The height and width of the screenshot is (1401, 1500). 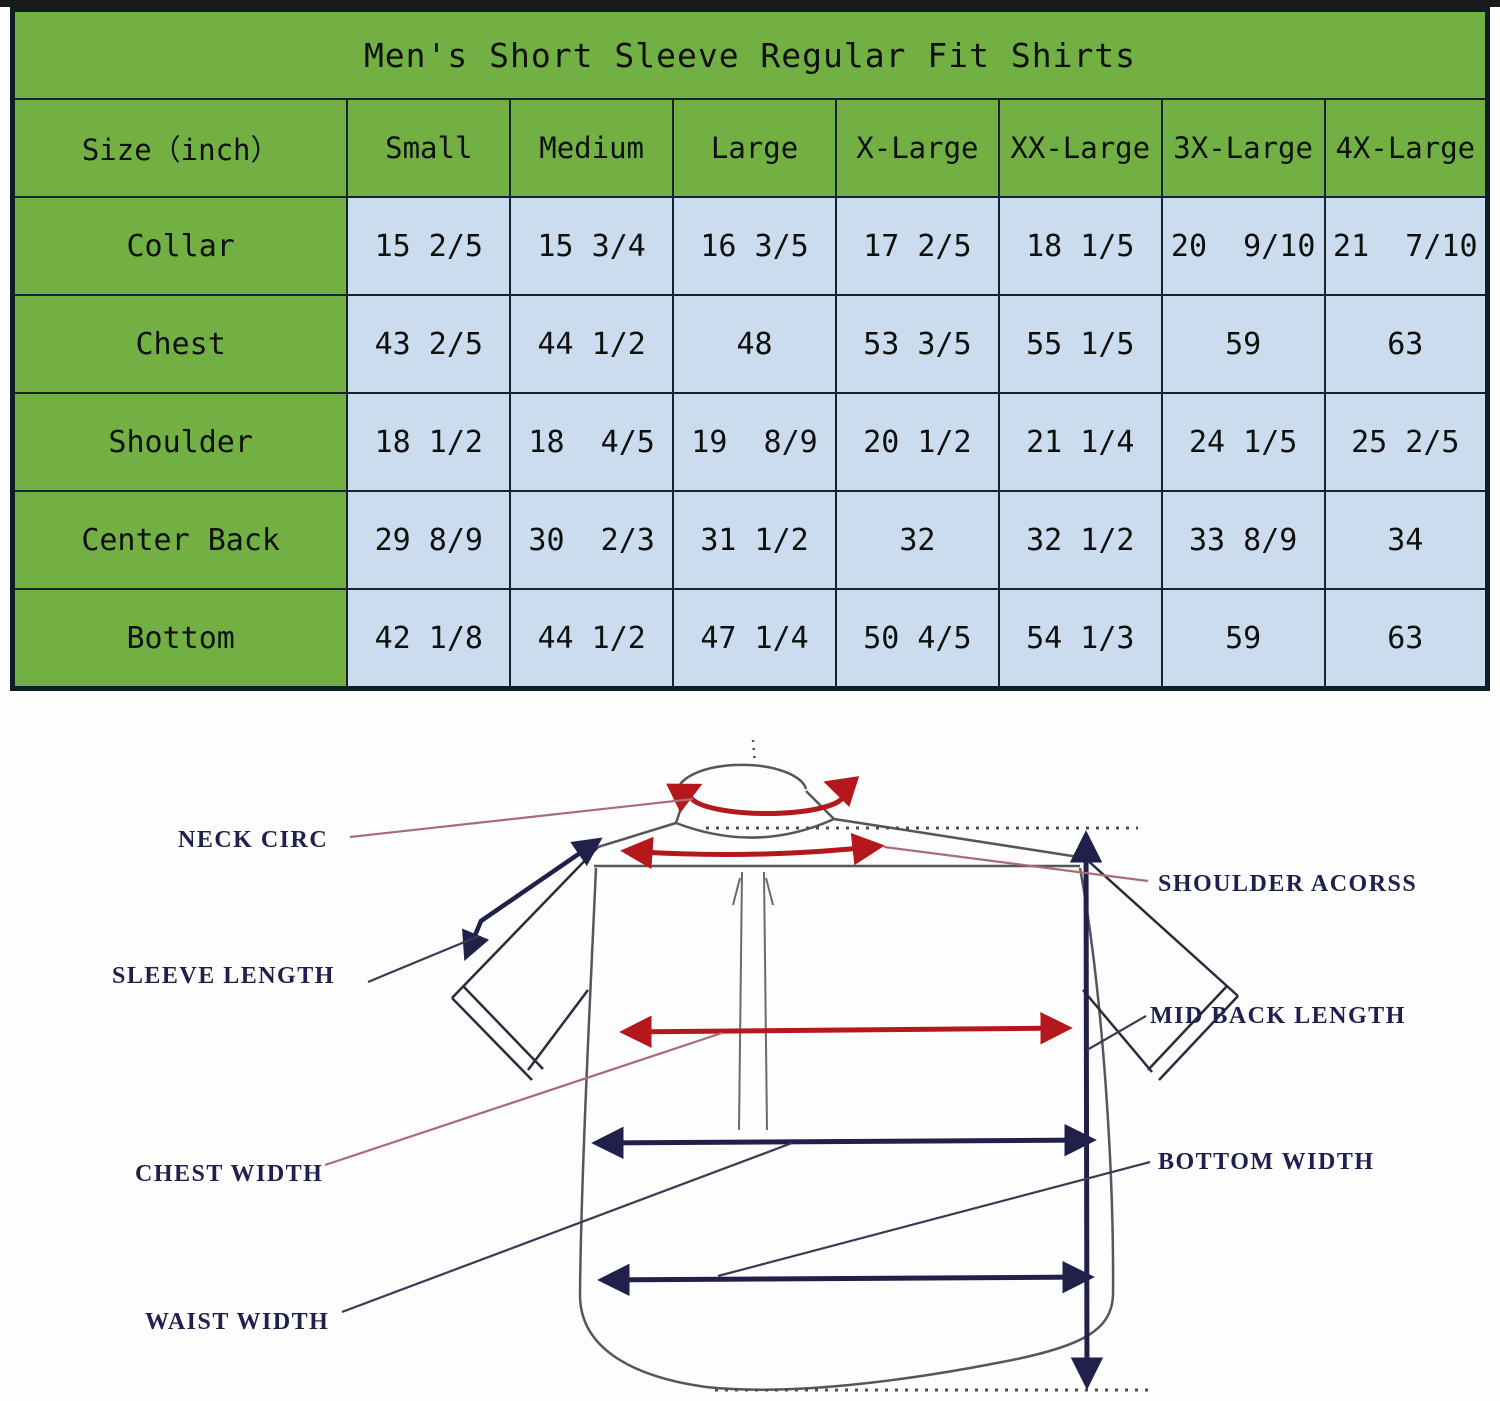 What do you see at coordinates (917, 148) in the screenshot?
I see `column-header-xlarge: X-Large` at bounding box center [917, 148].